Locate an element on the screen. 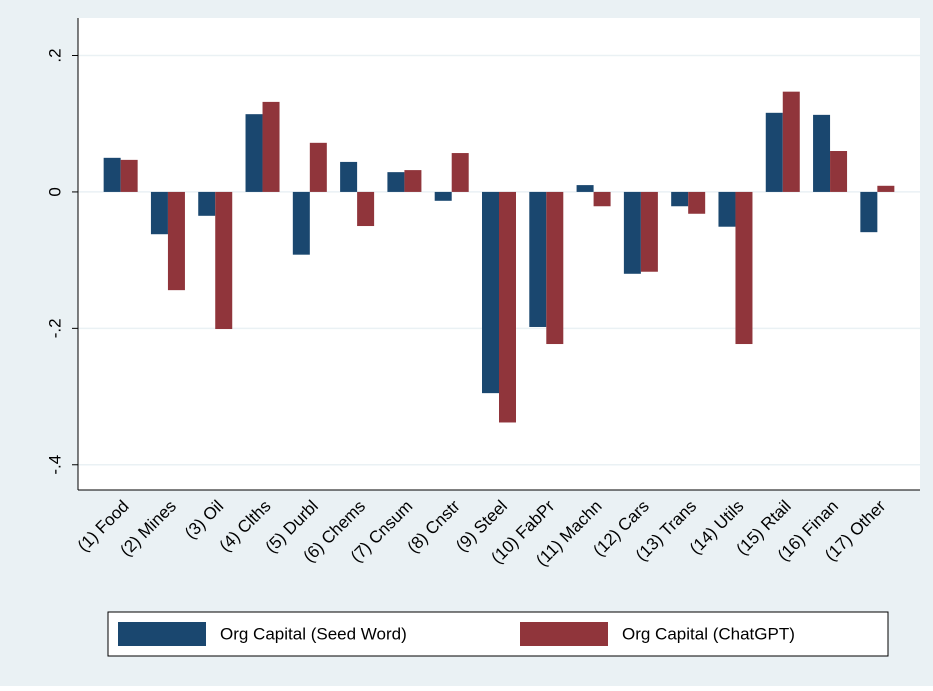 The width and height of the screenshot is (933, 691). legend is located at coordinates (498, 634).